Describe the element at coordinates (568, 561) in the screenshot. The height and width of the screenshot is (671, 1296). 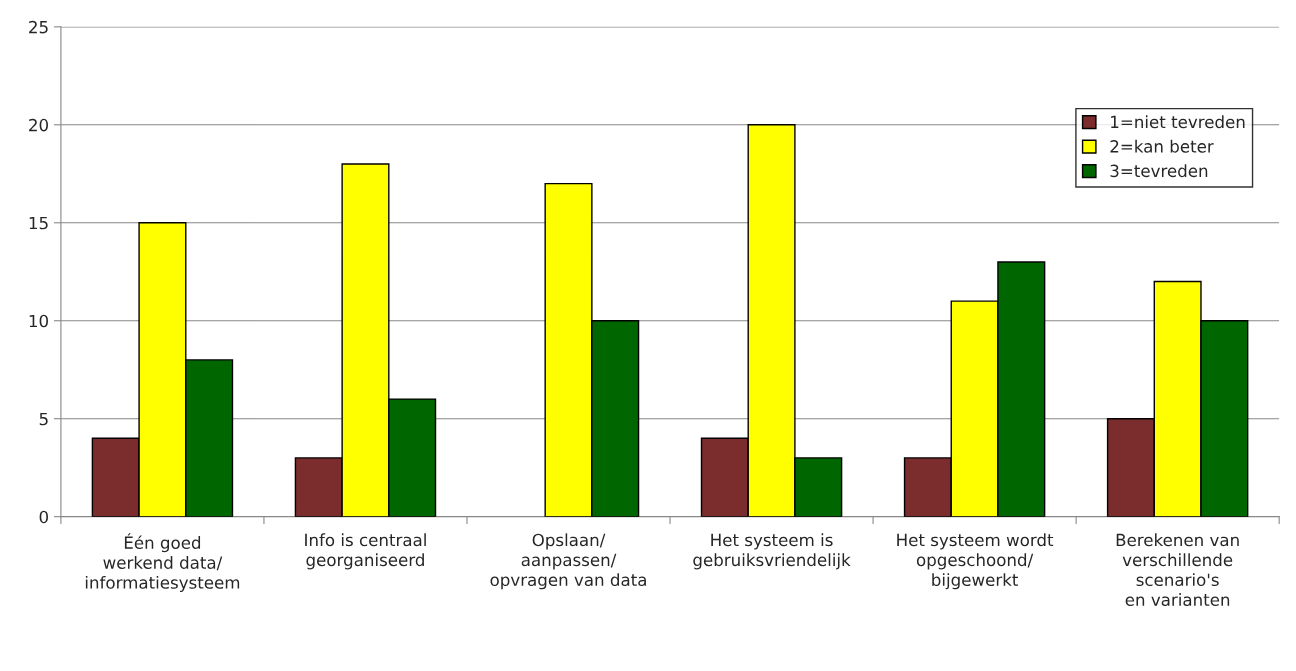
I see `x-tick-label: Opslaan/ aanpassen/ opvragen van data` at that location.